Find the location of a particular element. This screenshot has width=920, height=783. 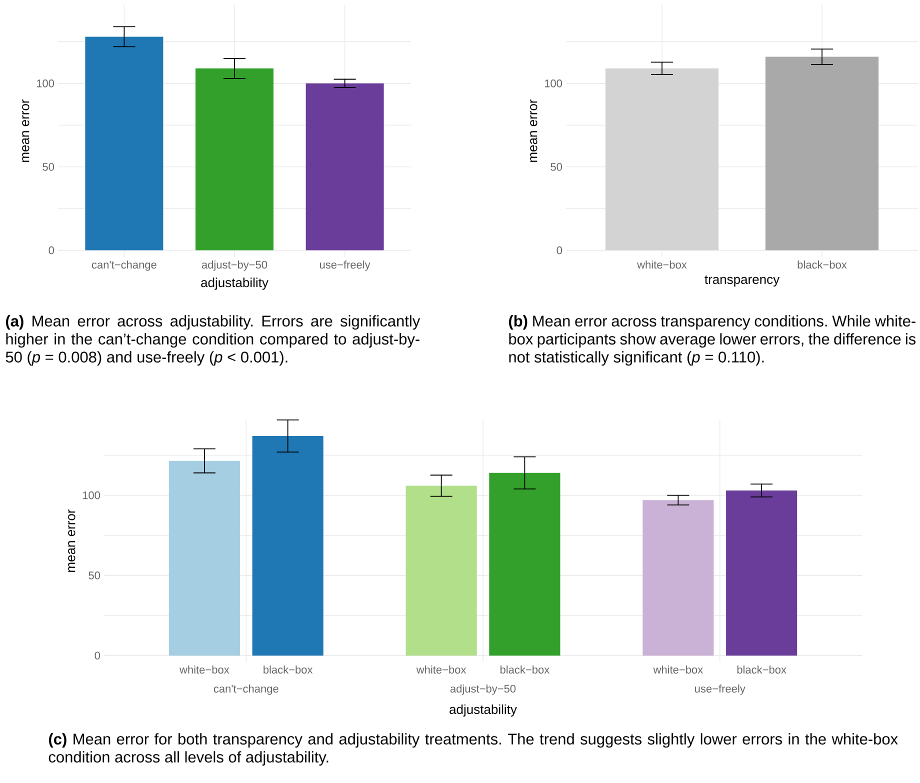

series-label: black−box is located at coordinates (288, 670).